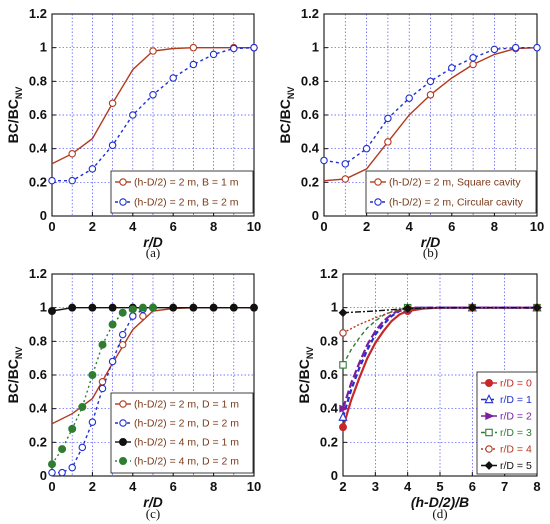 The width and height of the screenshot is (550, 524). Describe the element at coordinates (439, 513) in the screenshot. I see `panel-caption: (d)` at that location.